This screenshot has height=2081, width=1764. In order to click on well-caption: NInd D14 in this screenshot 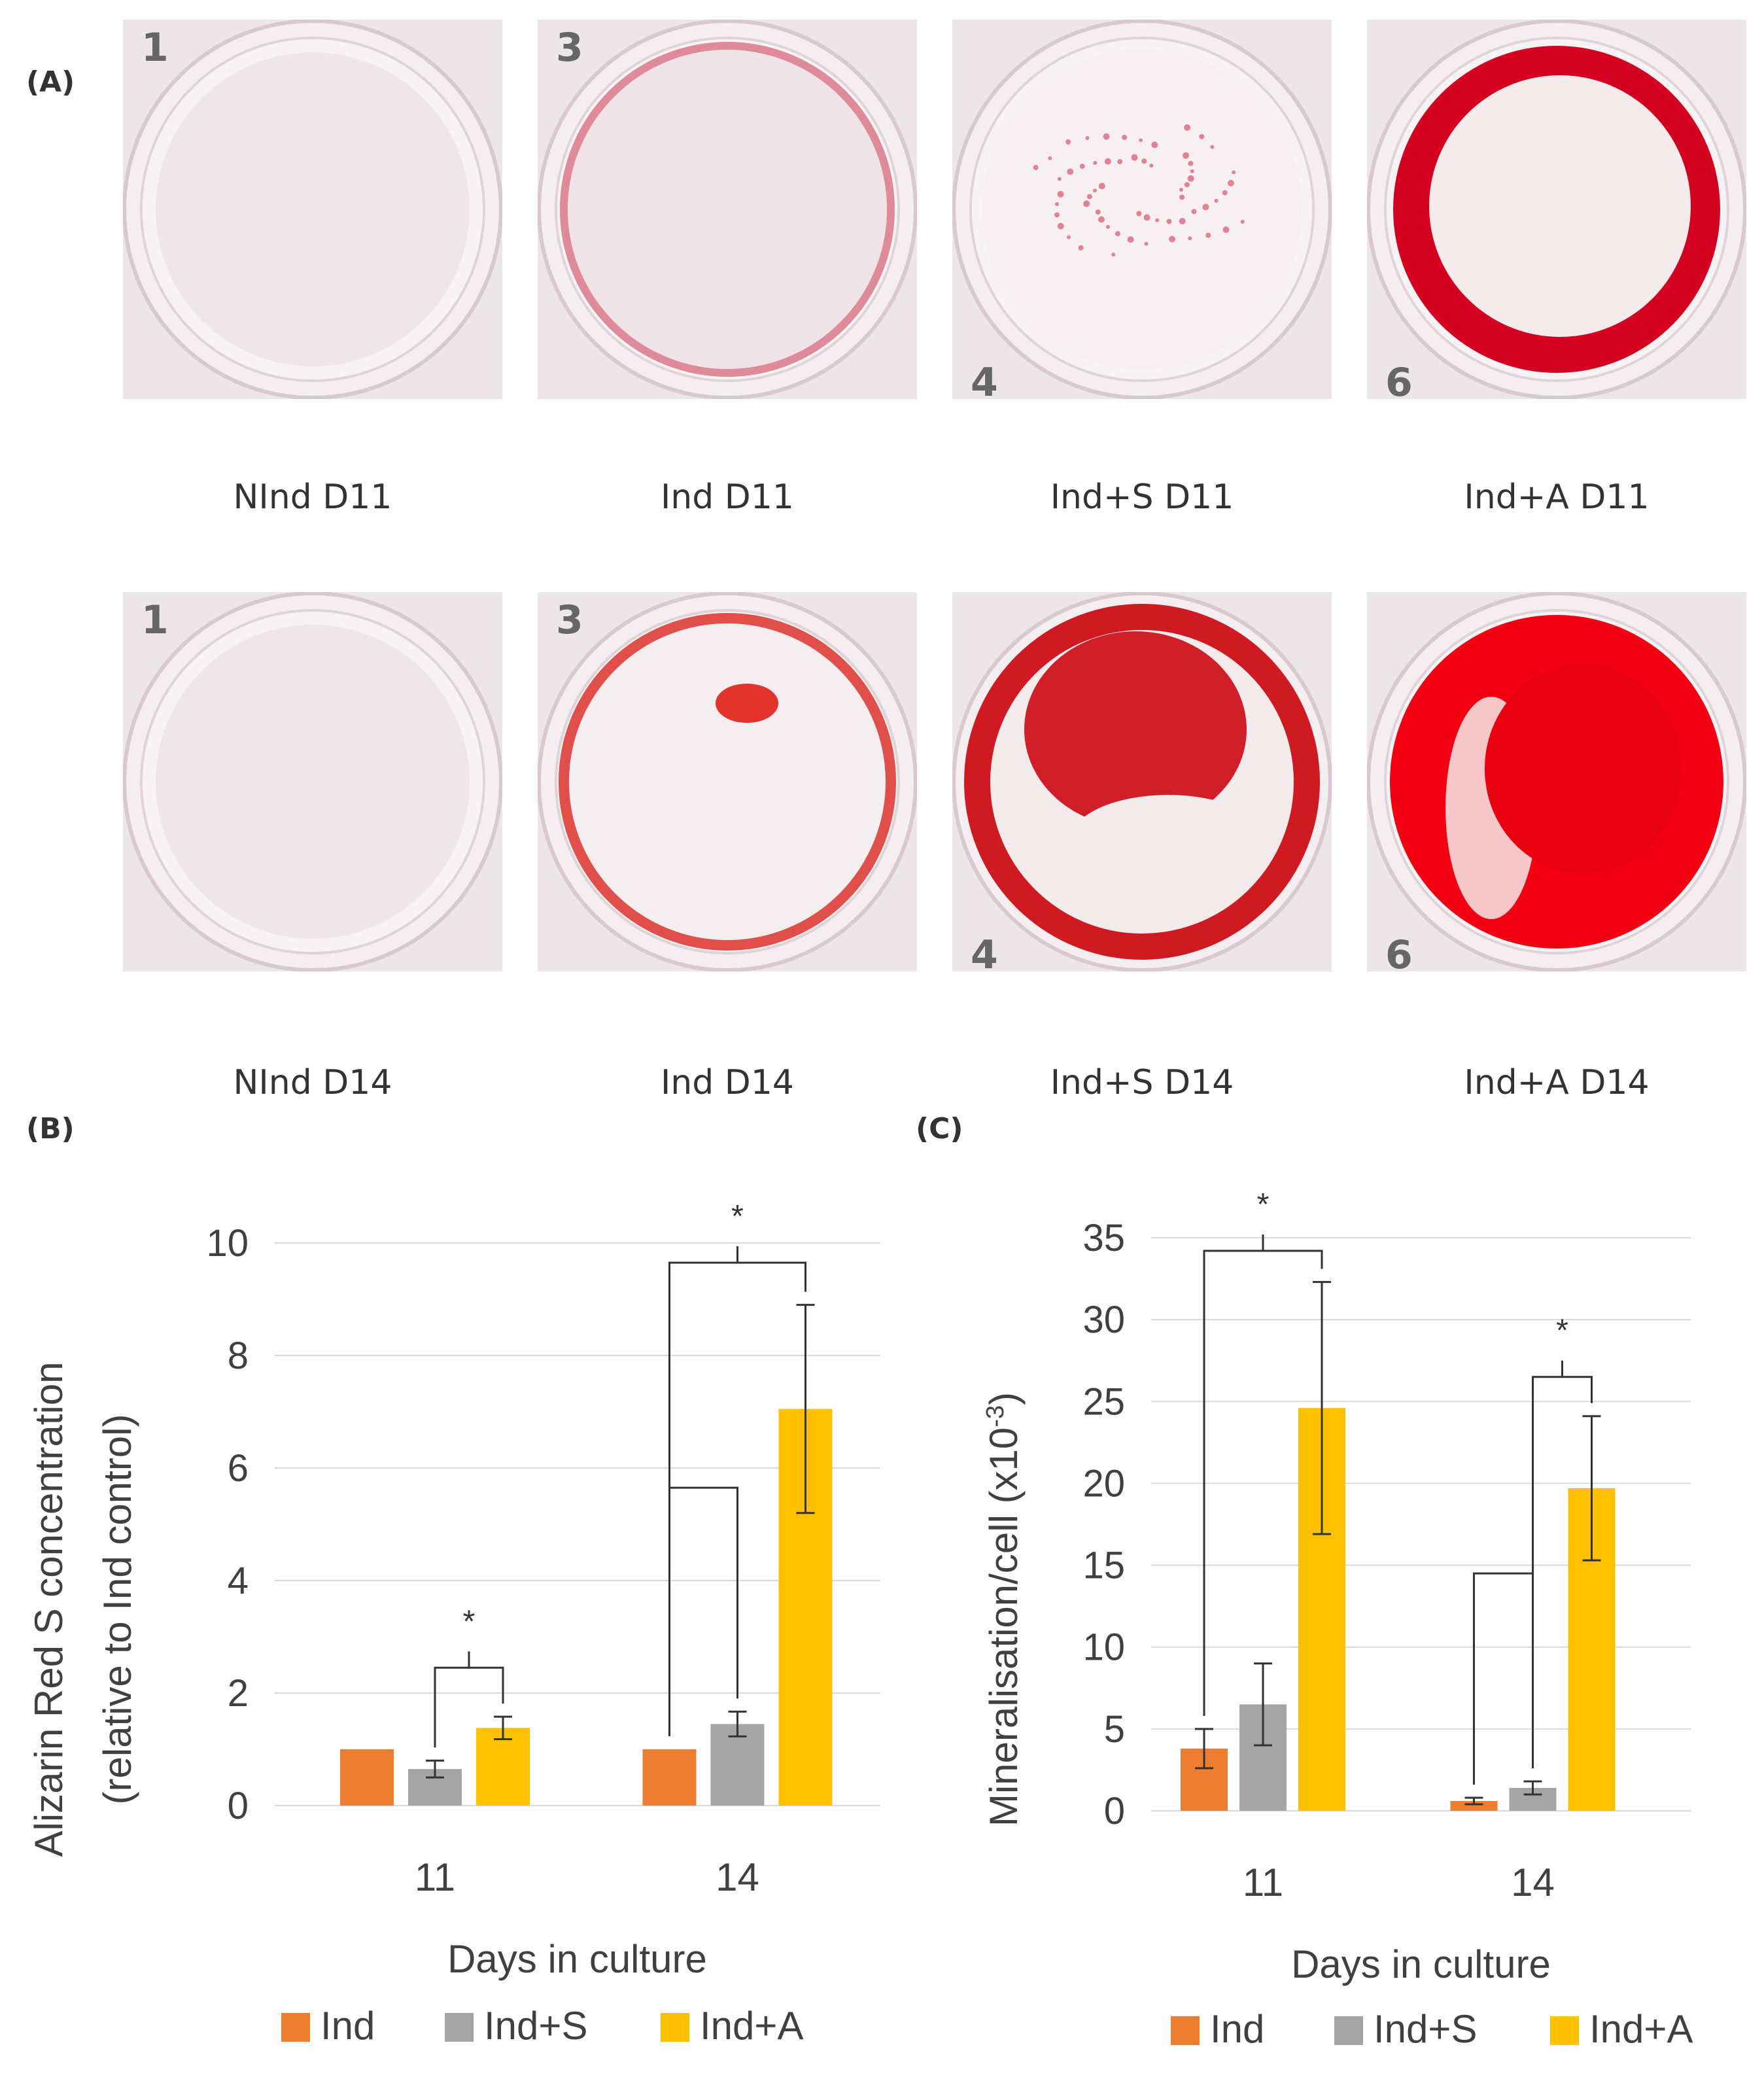, I will do `click(313, 1082)`.